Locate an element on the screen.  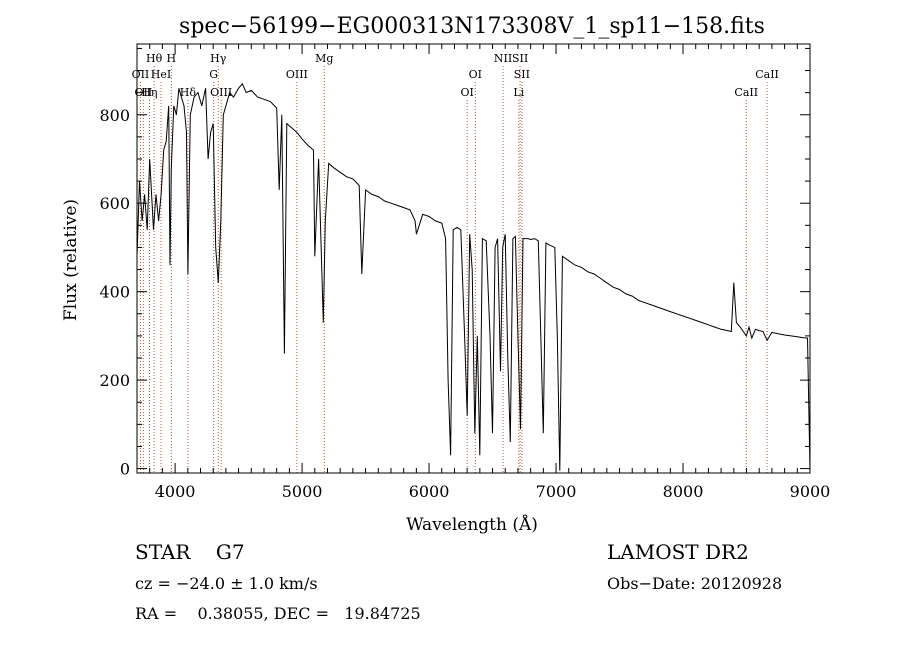
line-marker-label-13: OI is located at coordinates (475, 74).